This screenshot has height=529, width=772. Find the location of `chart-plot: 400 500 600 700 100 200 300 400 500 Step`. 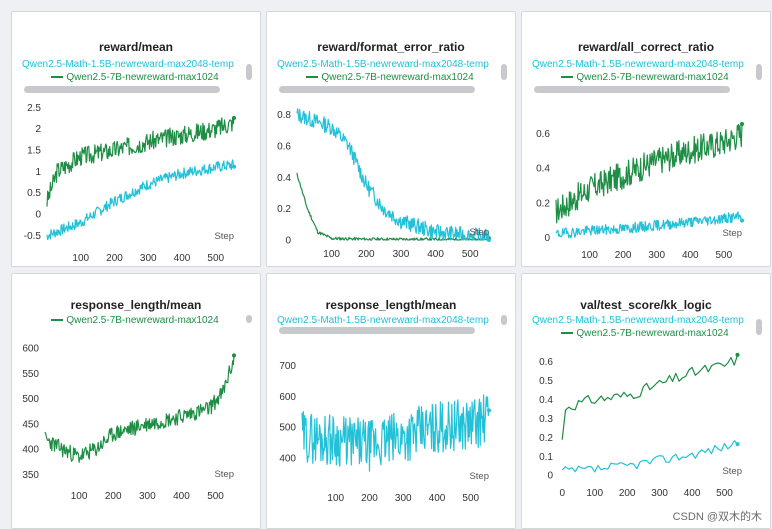

chart-plot: 400 500 600 700 100 200 300 400 500 Step is located at coordinates (385, 432).